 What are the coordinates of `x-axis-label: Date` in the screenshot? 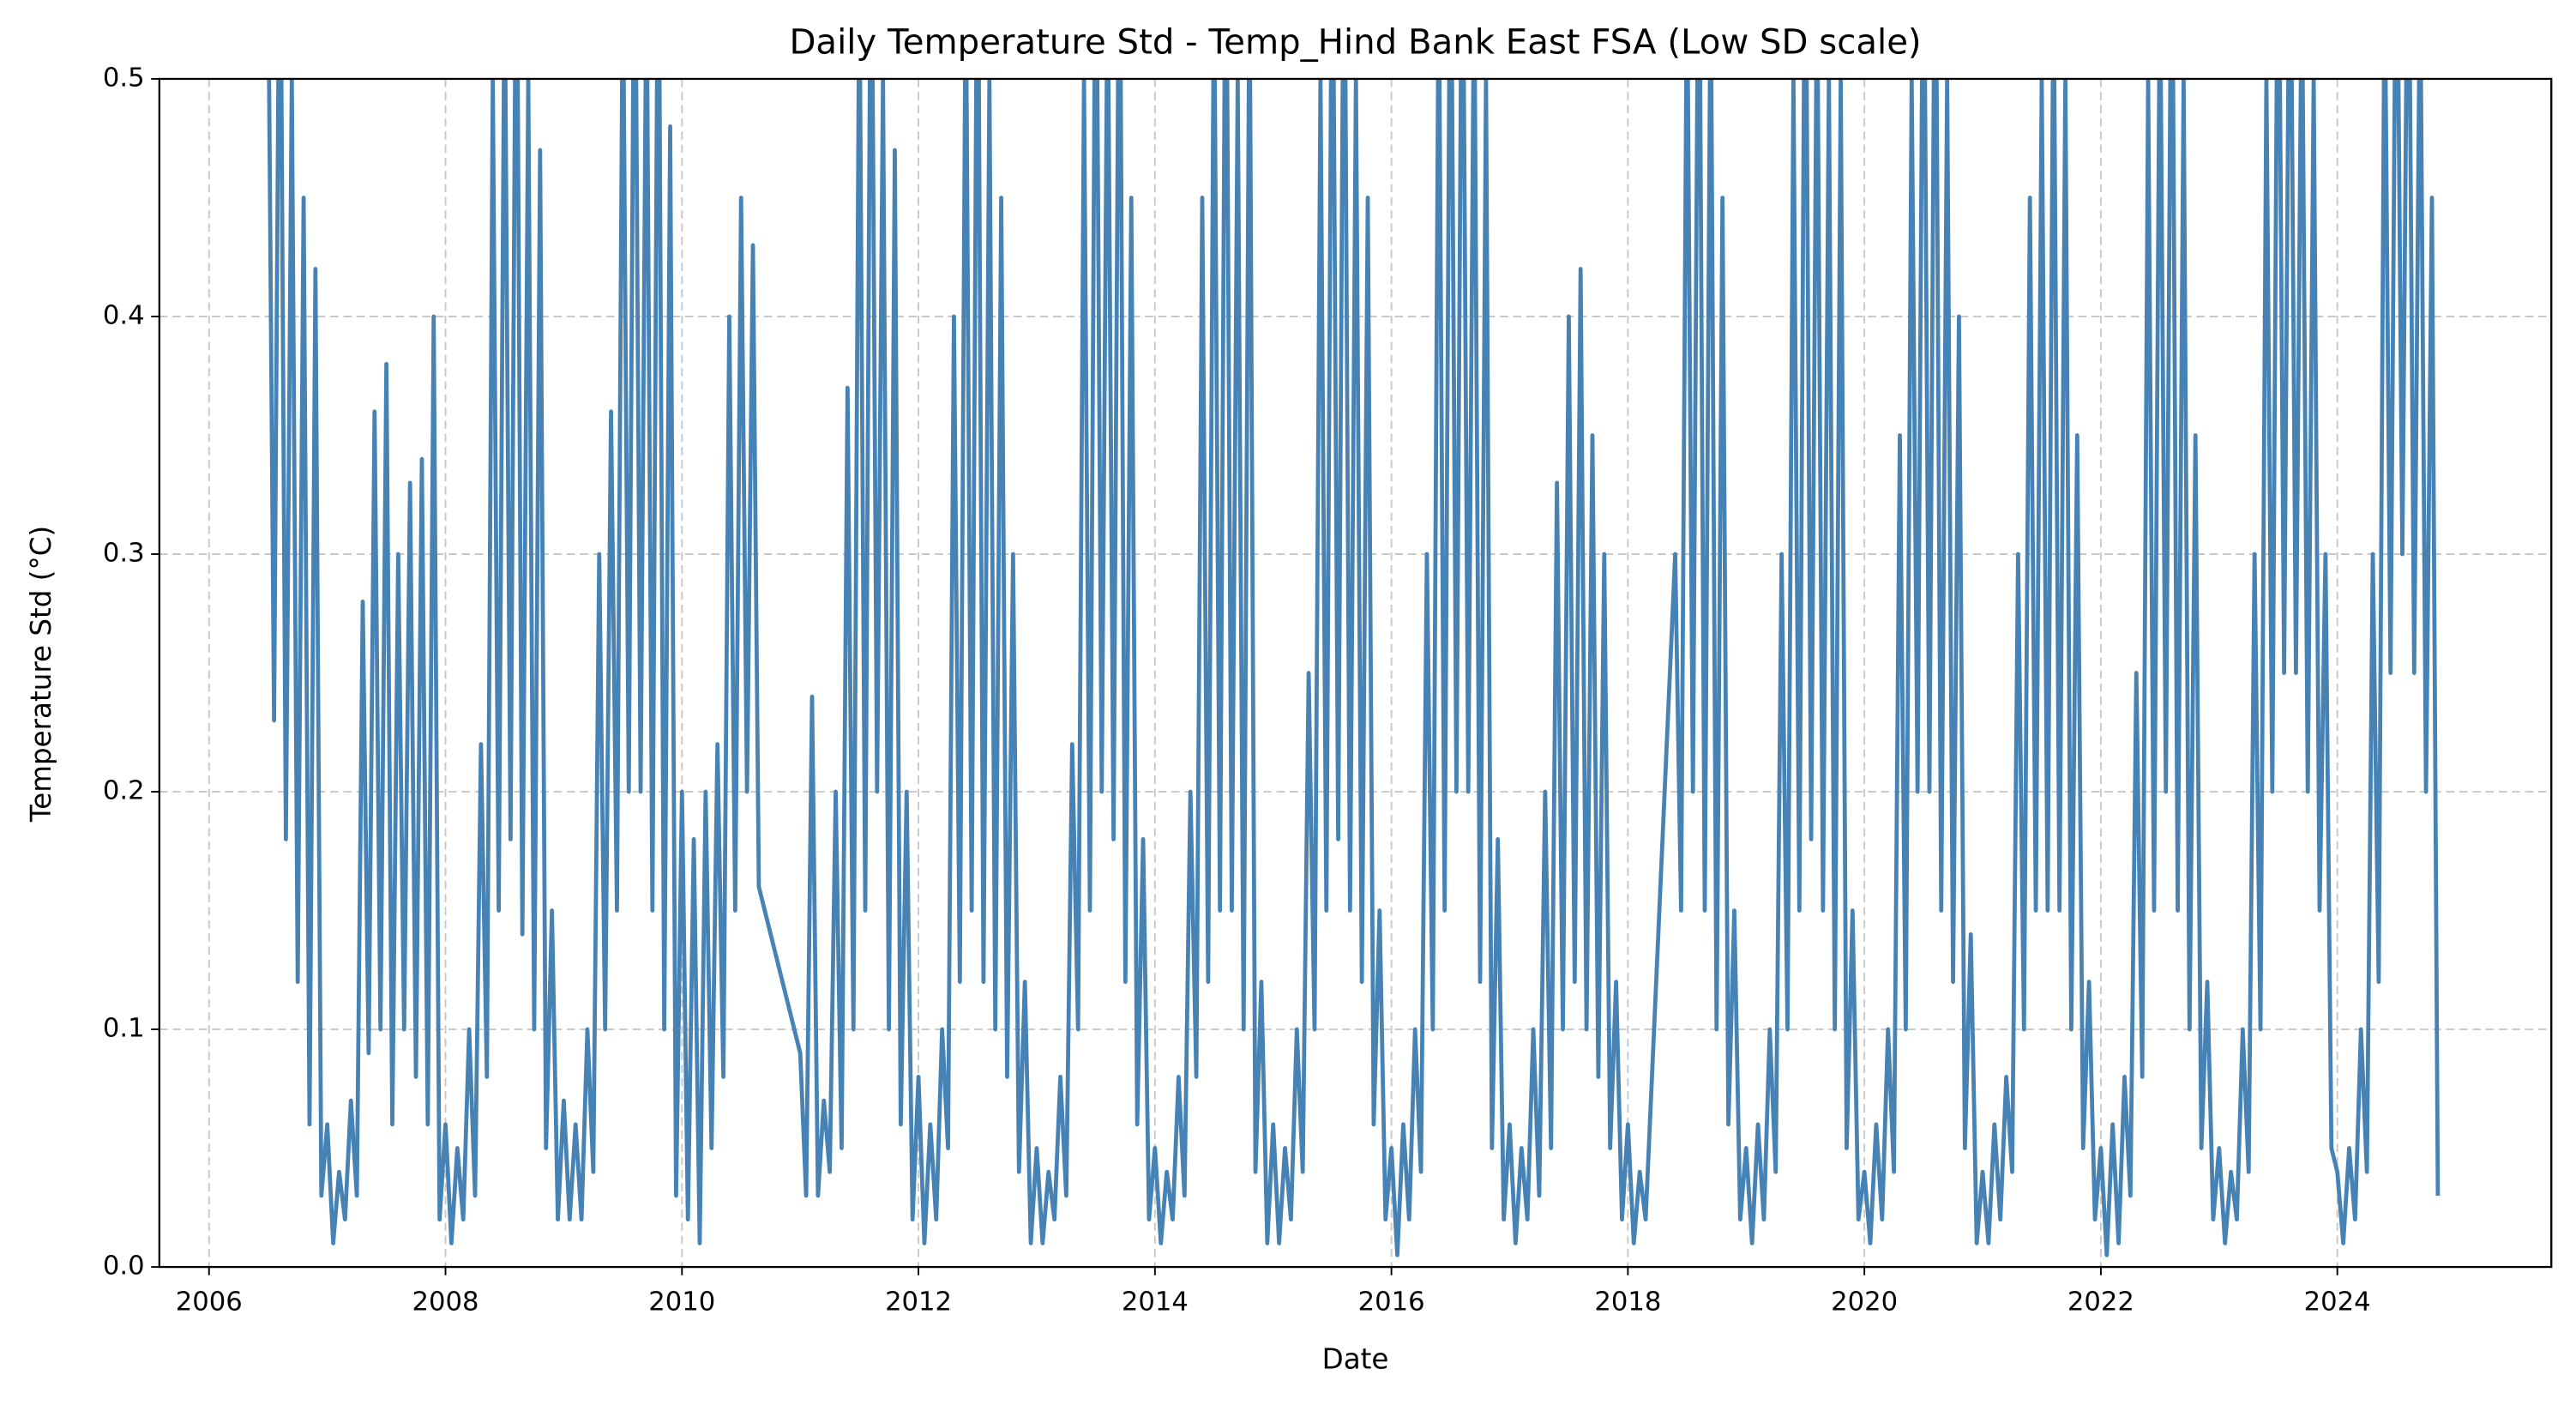 It's located at (1355, 1358).